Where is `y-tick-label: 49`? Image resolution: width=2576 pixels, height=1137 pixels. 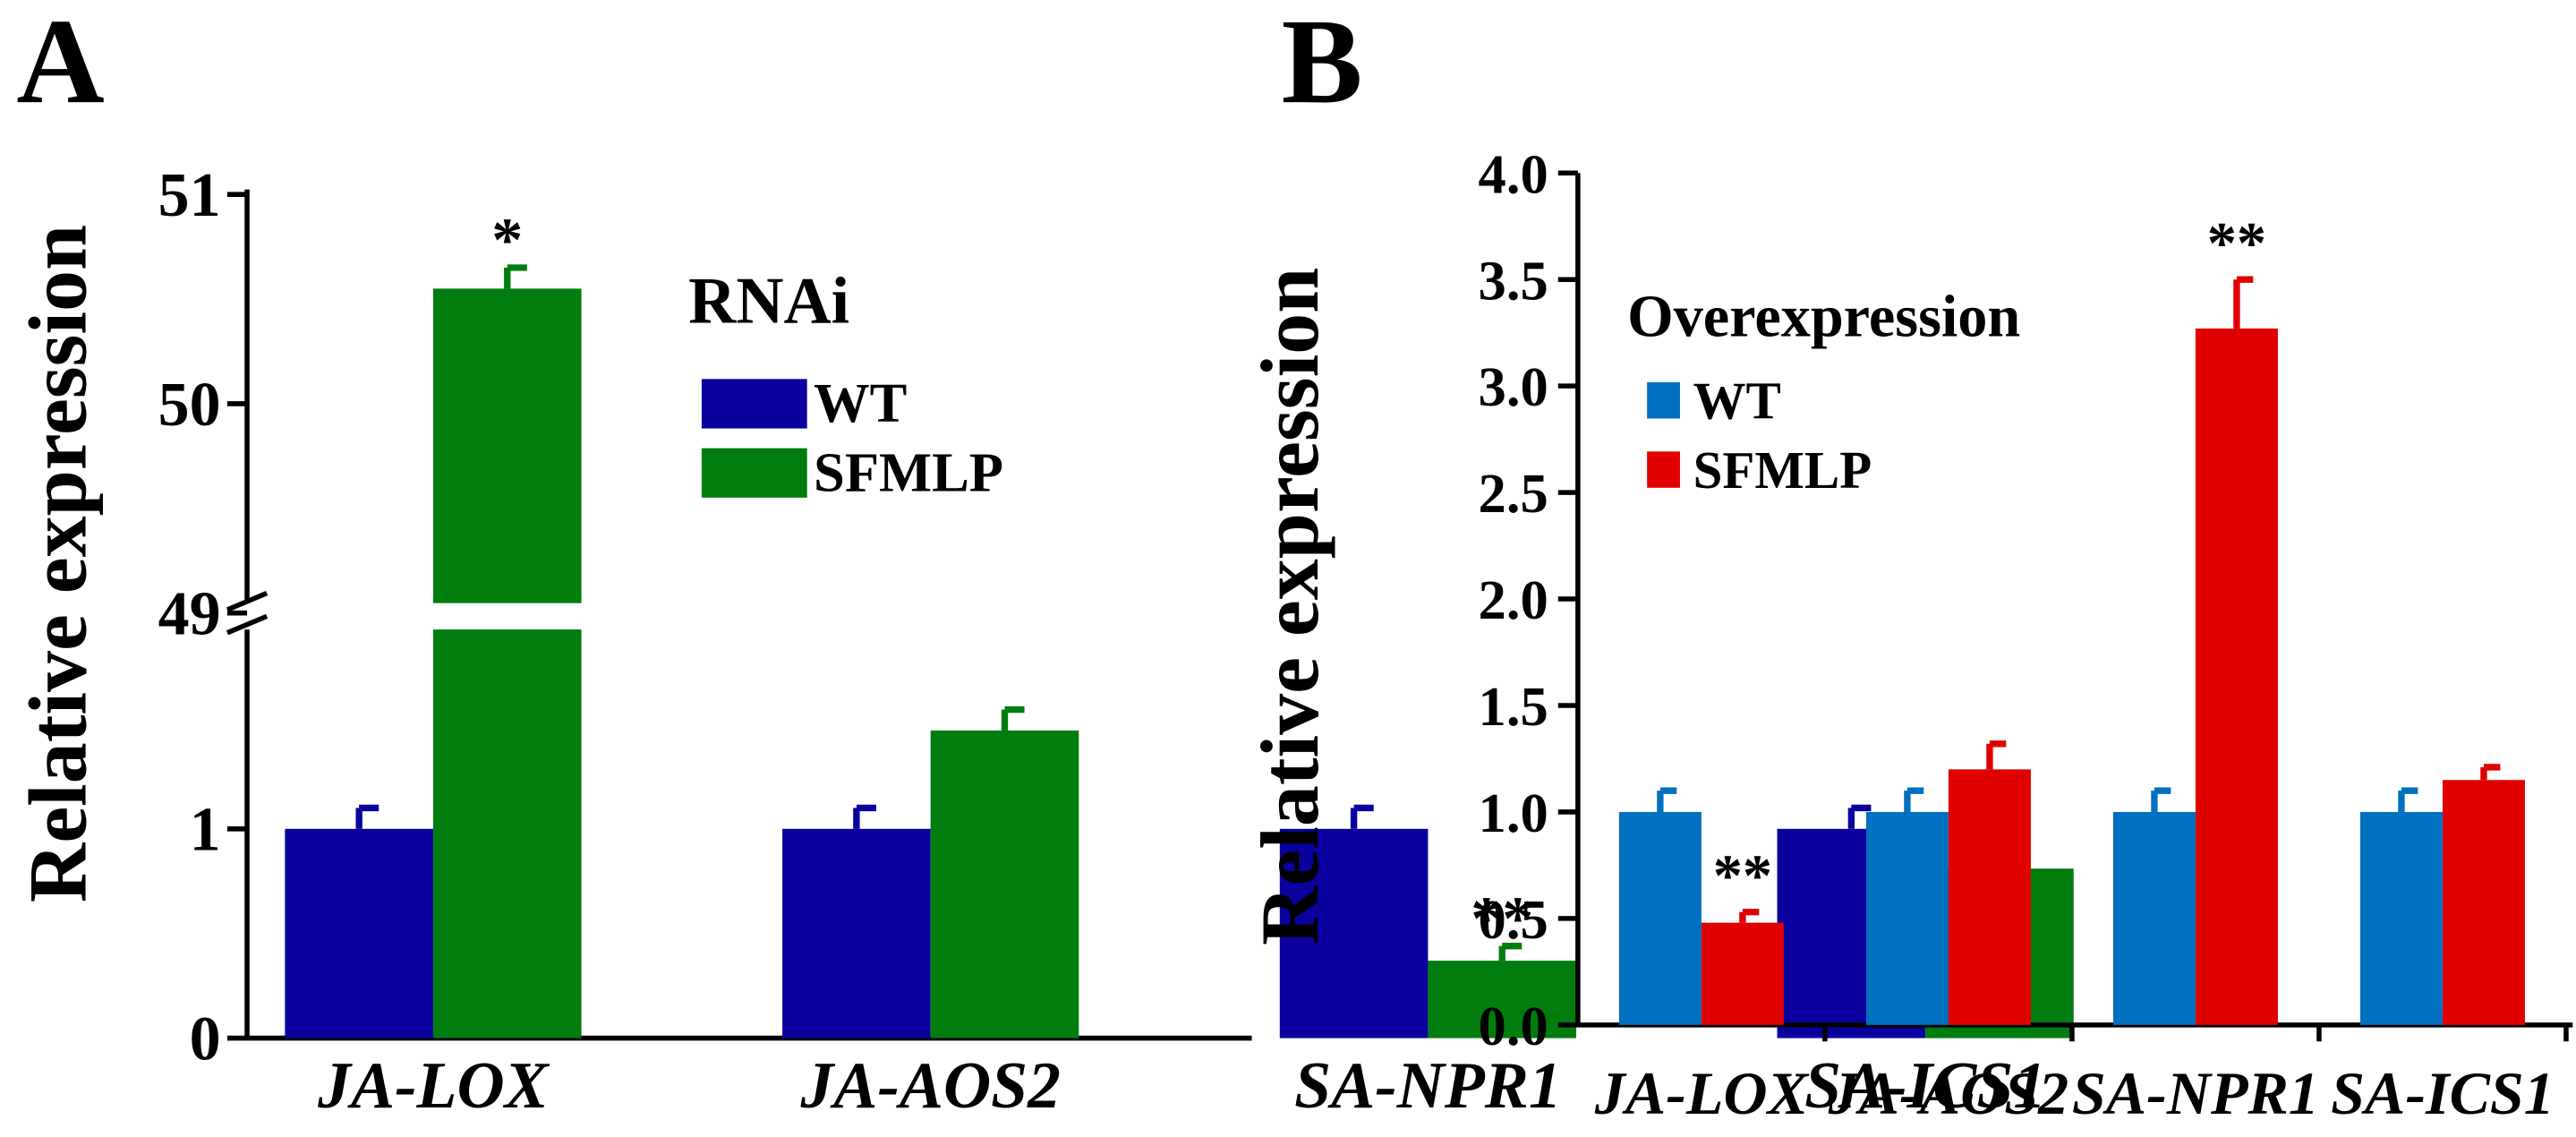 y-tick-label: 49 is located at coordinates (189, 614).